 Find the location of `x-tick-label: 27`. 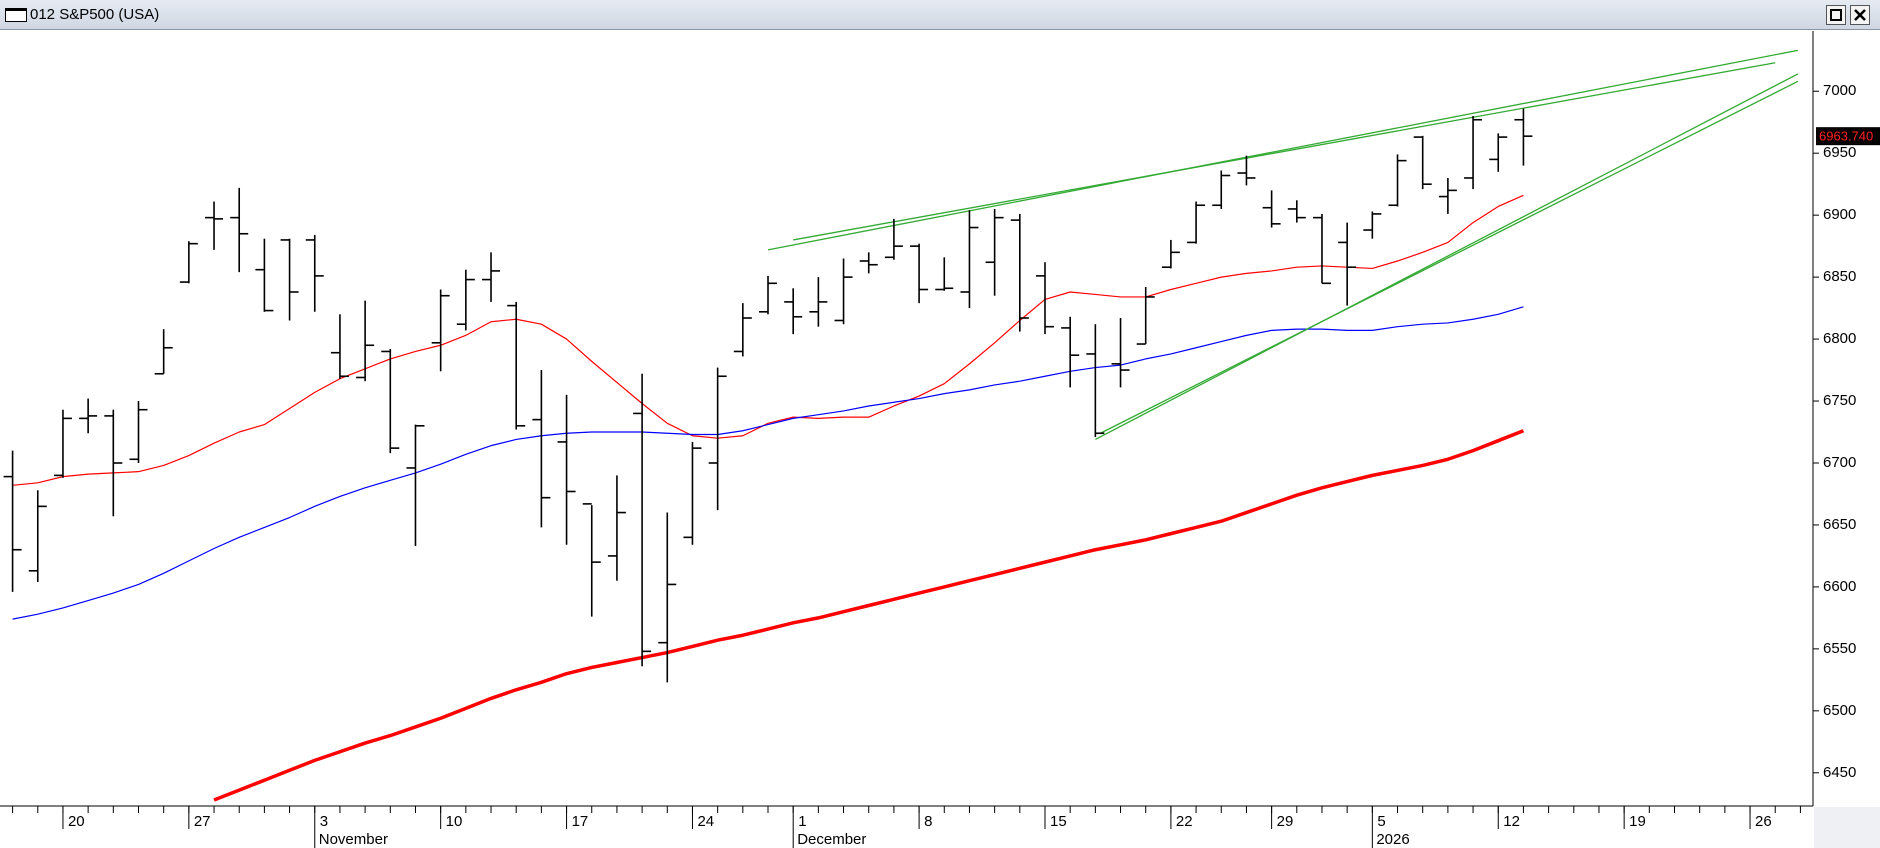

x-tick-label: 27 is located at coordinates (202, 821).